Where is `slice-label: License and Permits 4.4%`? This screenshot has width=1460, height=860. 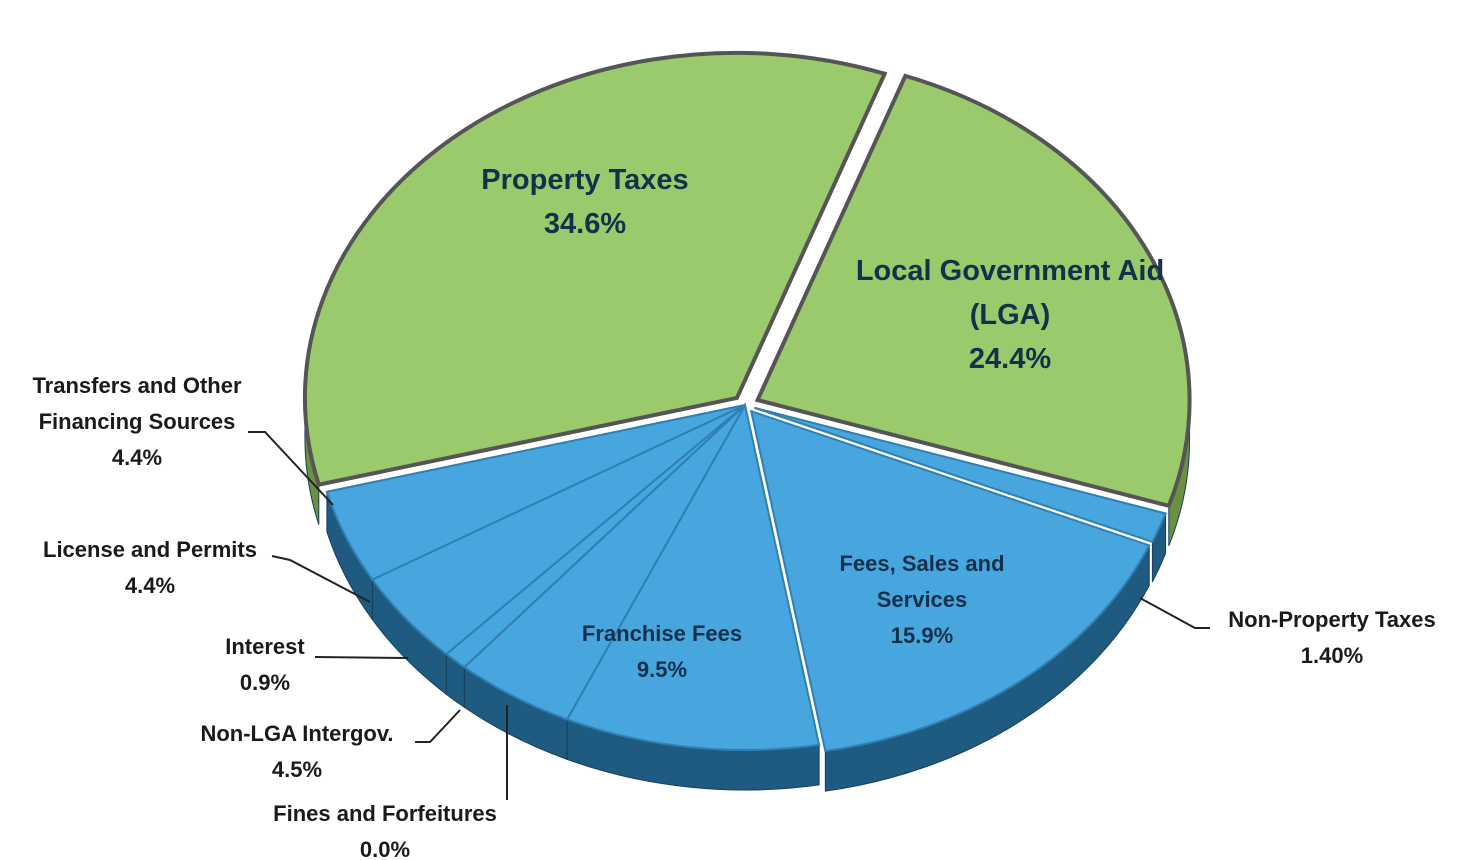
slice-label: License and Permits 4.4% is located at coordinates (150, 568).